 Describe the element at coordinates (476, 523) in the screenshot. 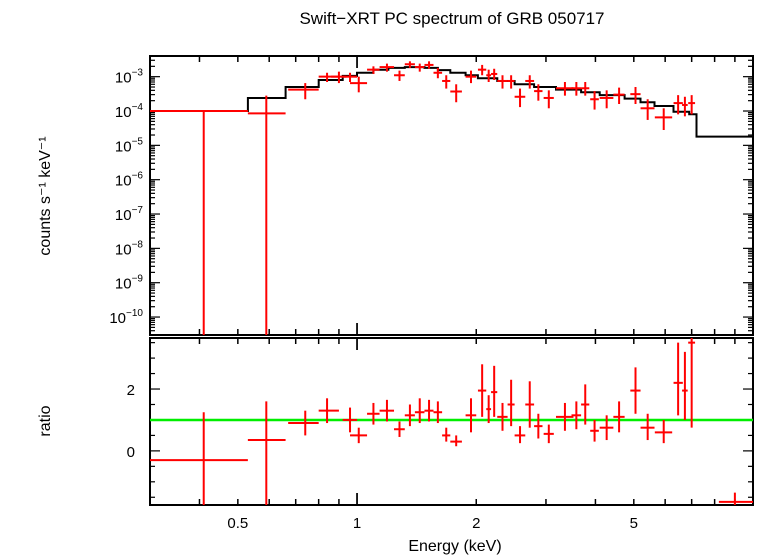

I see `x-tick-label: 2` at that location.